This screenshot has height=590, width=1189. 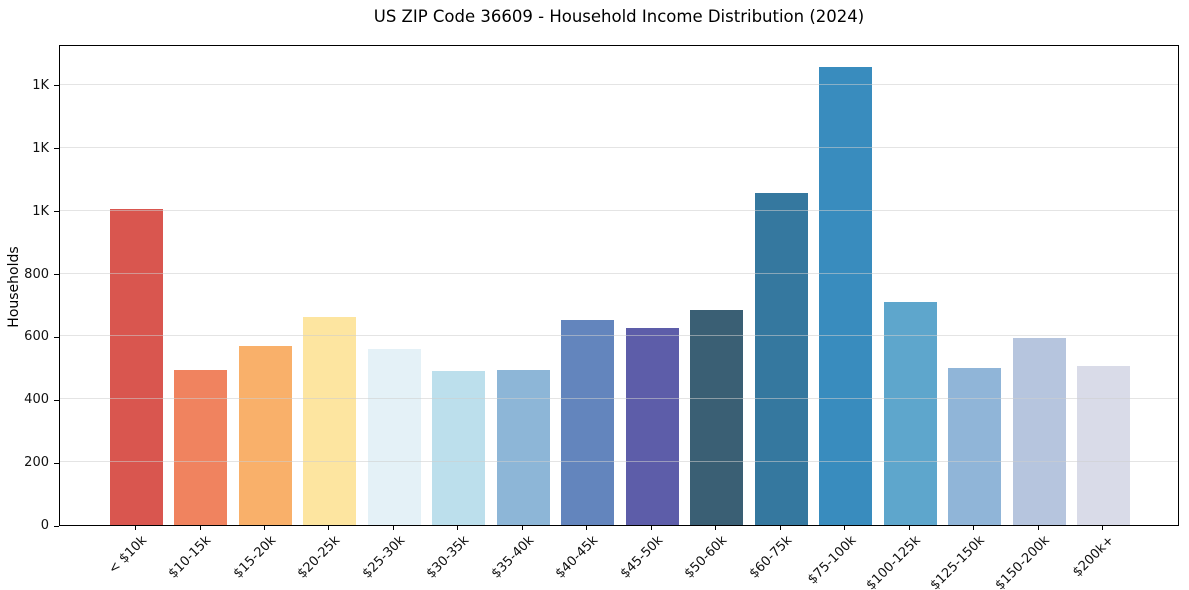 I want to click on x-tick-label: $150-200k, so click(x=1022, y=561).